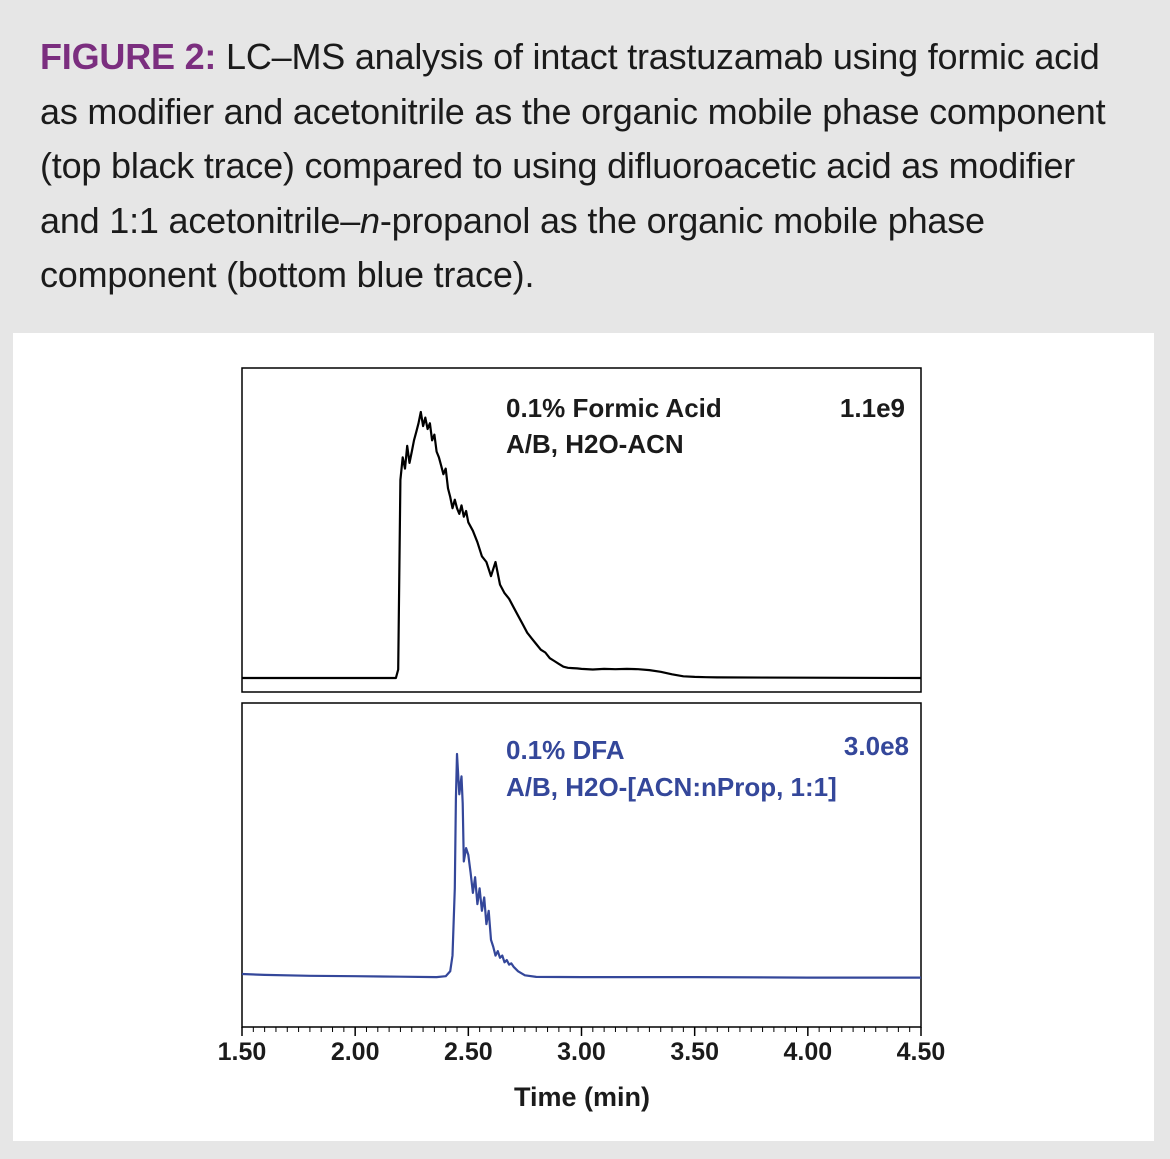  Describe the element at coordinates (872, 408) in the screenshot. I see `top-scale-label: 1.1e9` at that location.